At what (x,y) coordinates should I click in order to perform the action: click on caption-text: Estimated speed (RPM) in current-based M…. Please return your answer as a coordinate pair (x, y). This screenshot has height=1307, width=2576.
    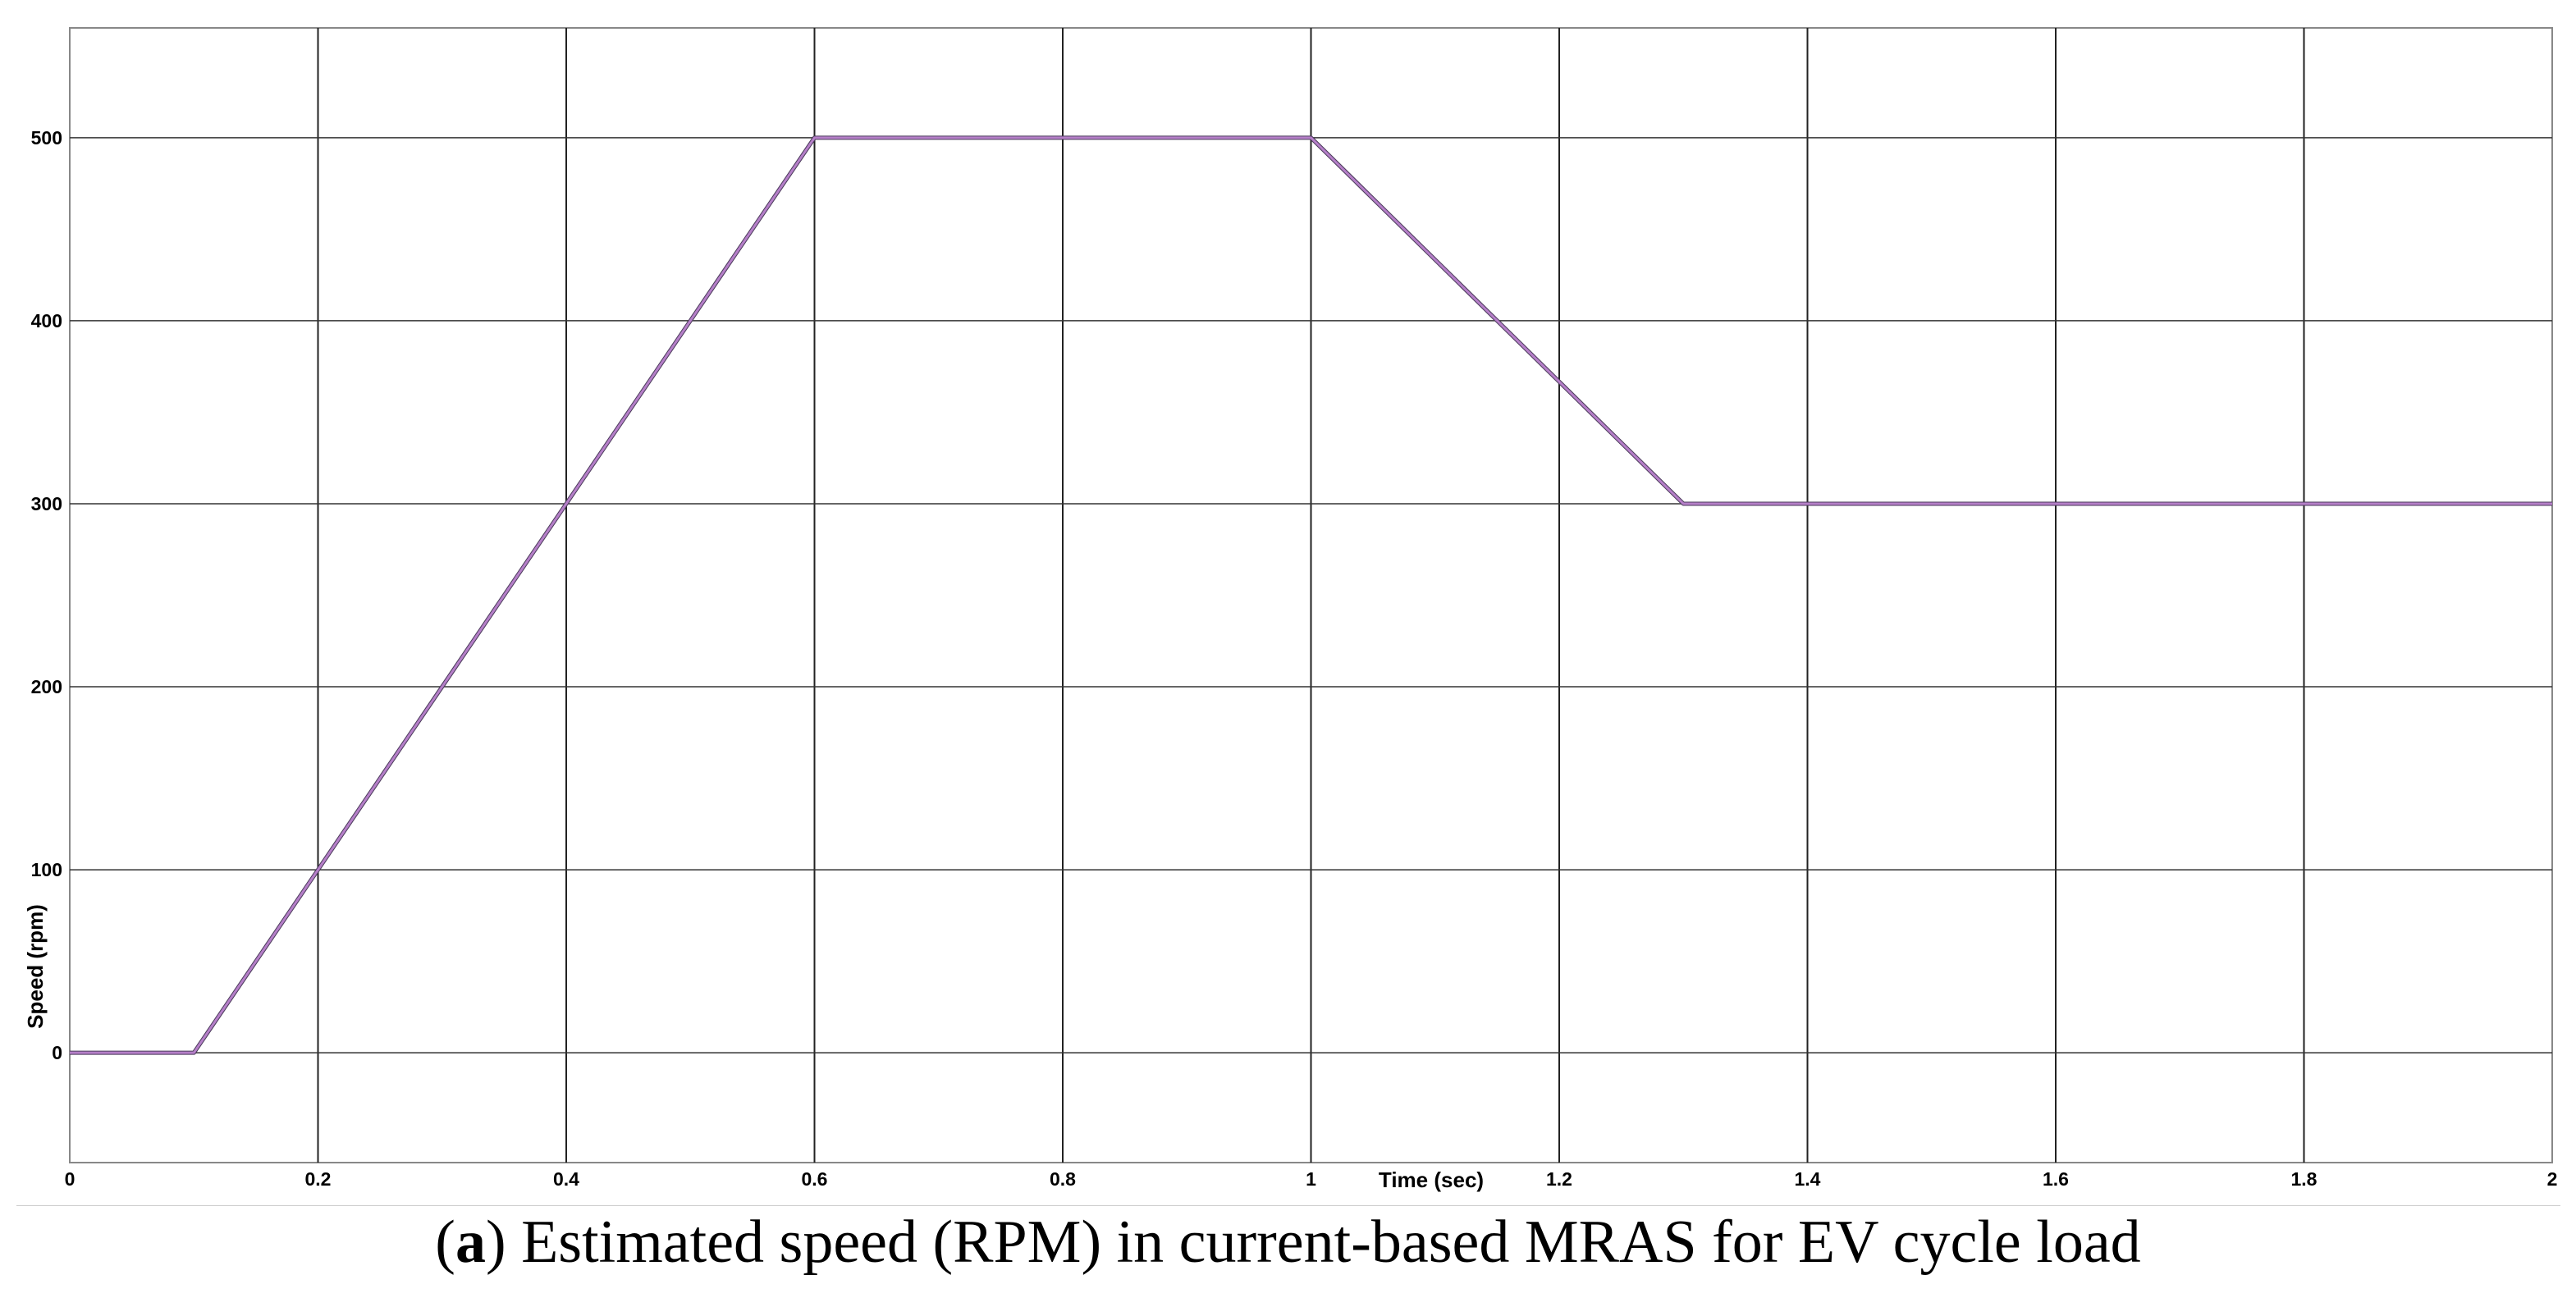
    Looking at the image, I should click on (1331, 1242).